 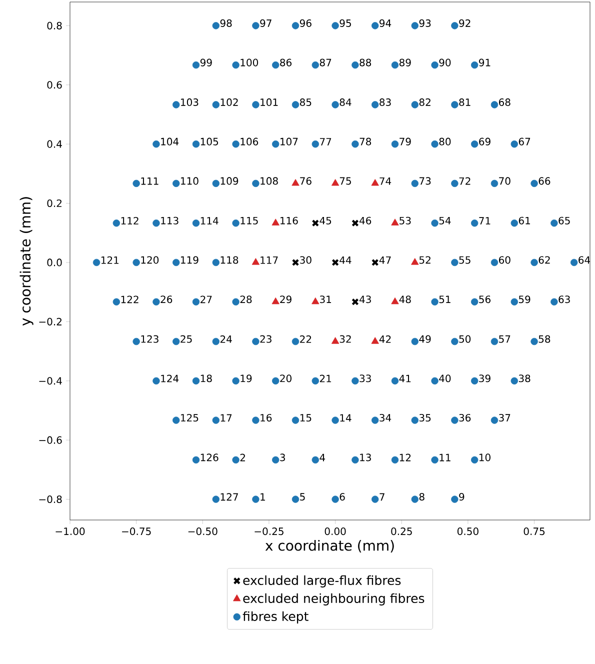 I want to click on annotation: 64, so click(x=584, y=260).